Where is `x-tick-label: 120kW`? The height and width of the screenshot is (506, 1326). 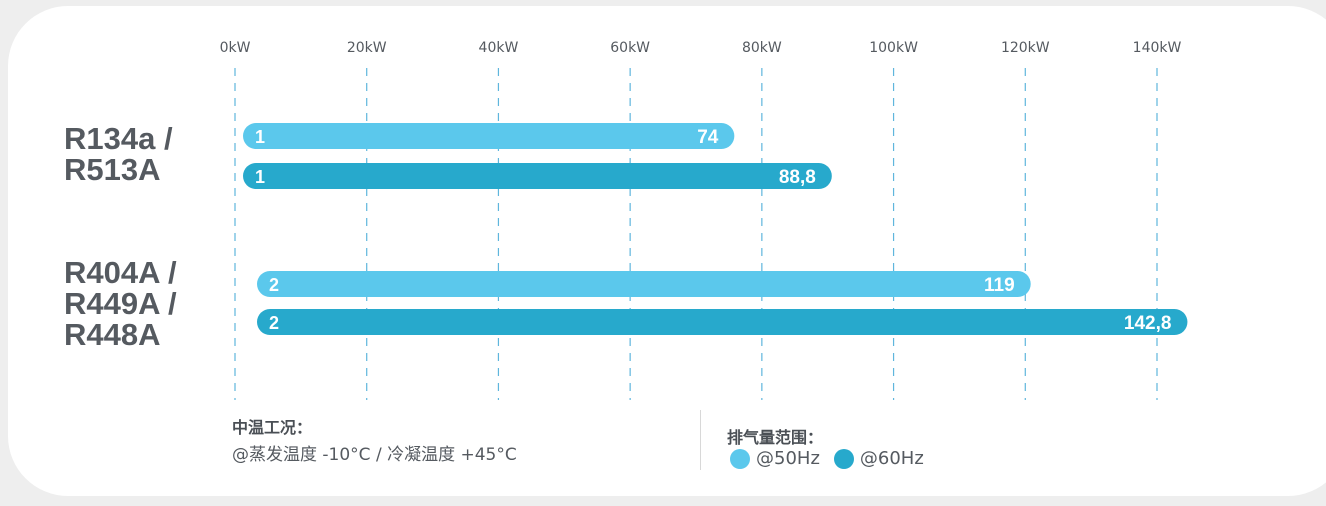 x-tick-label: 120kW is located at coordinates (1025, 48).